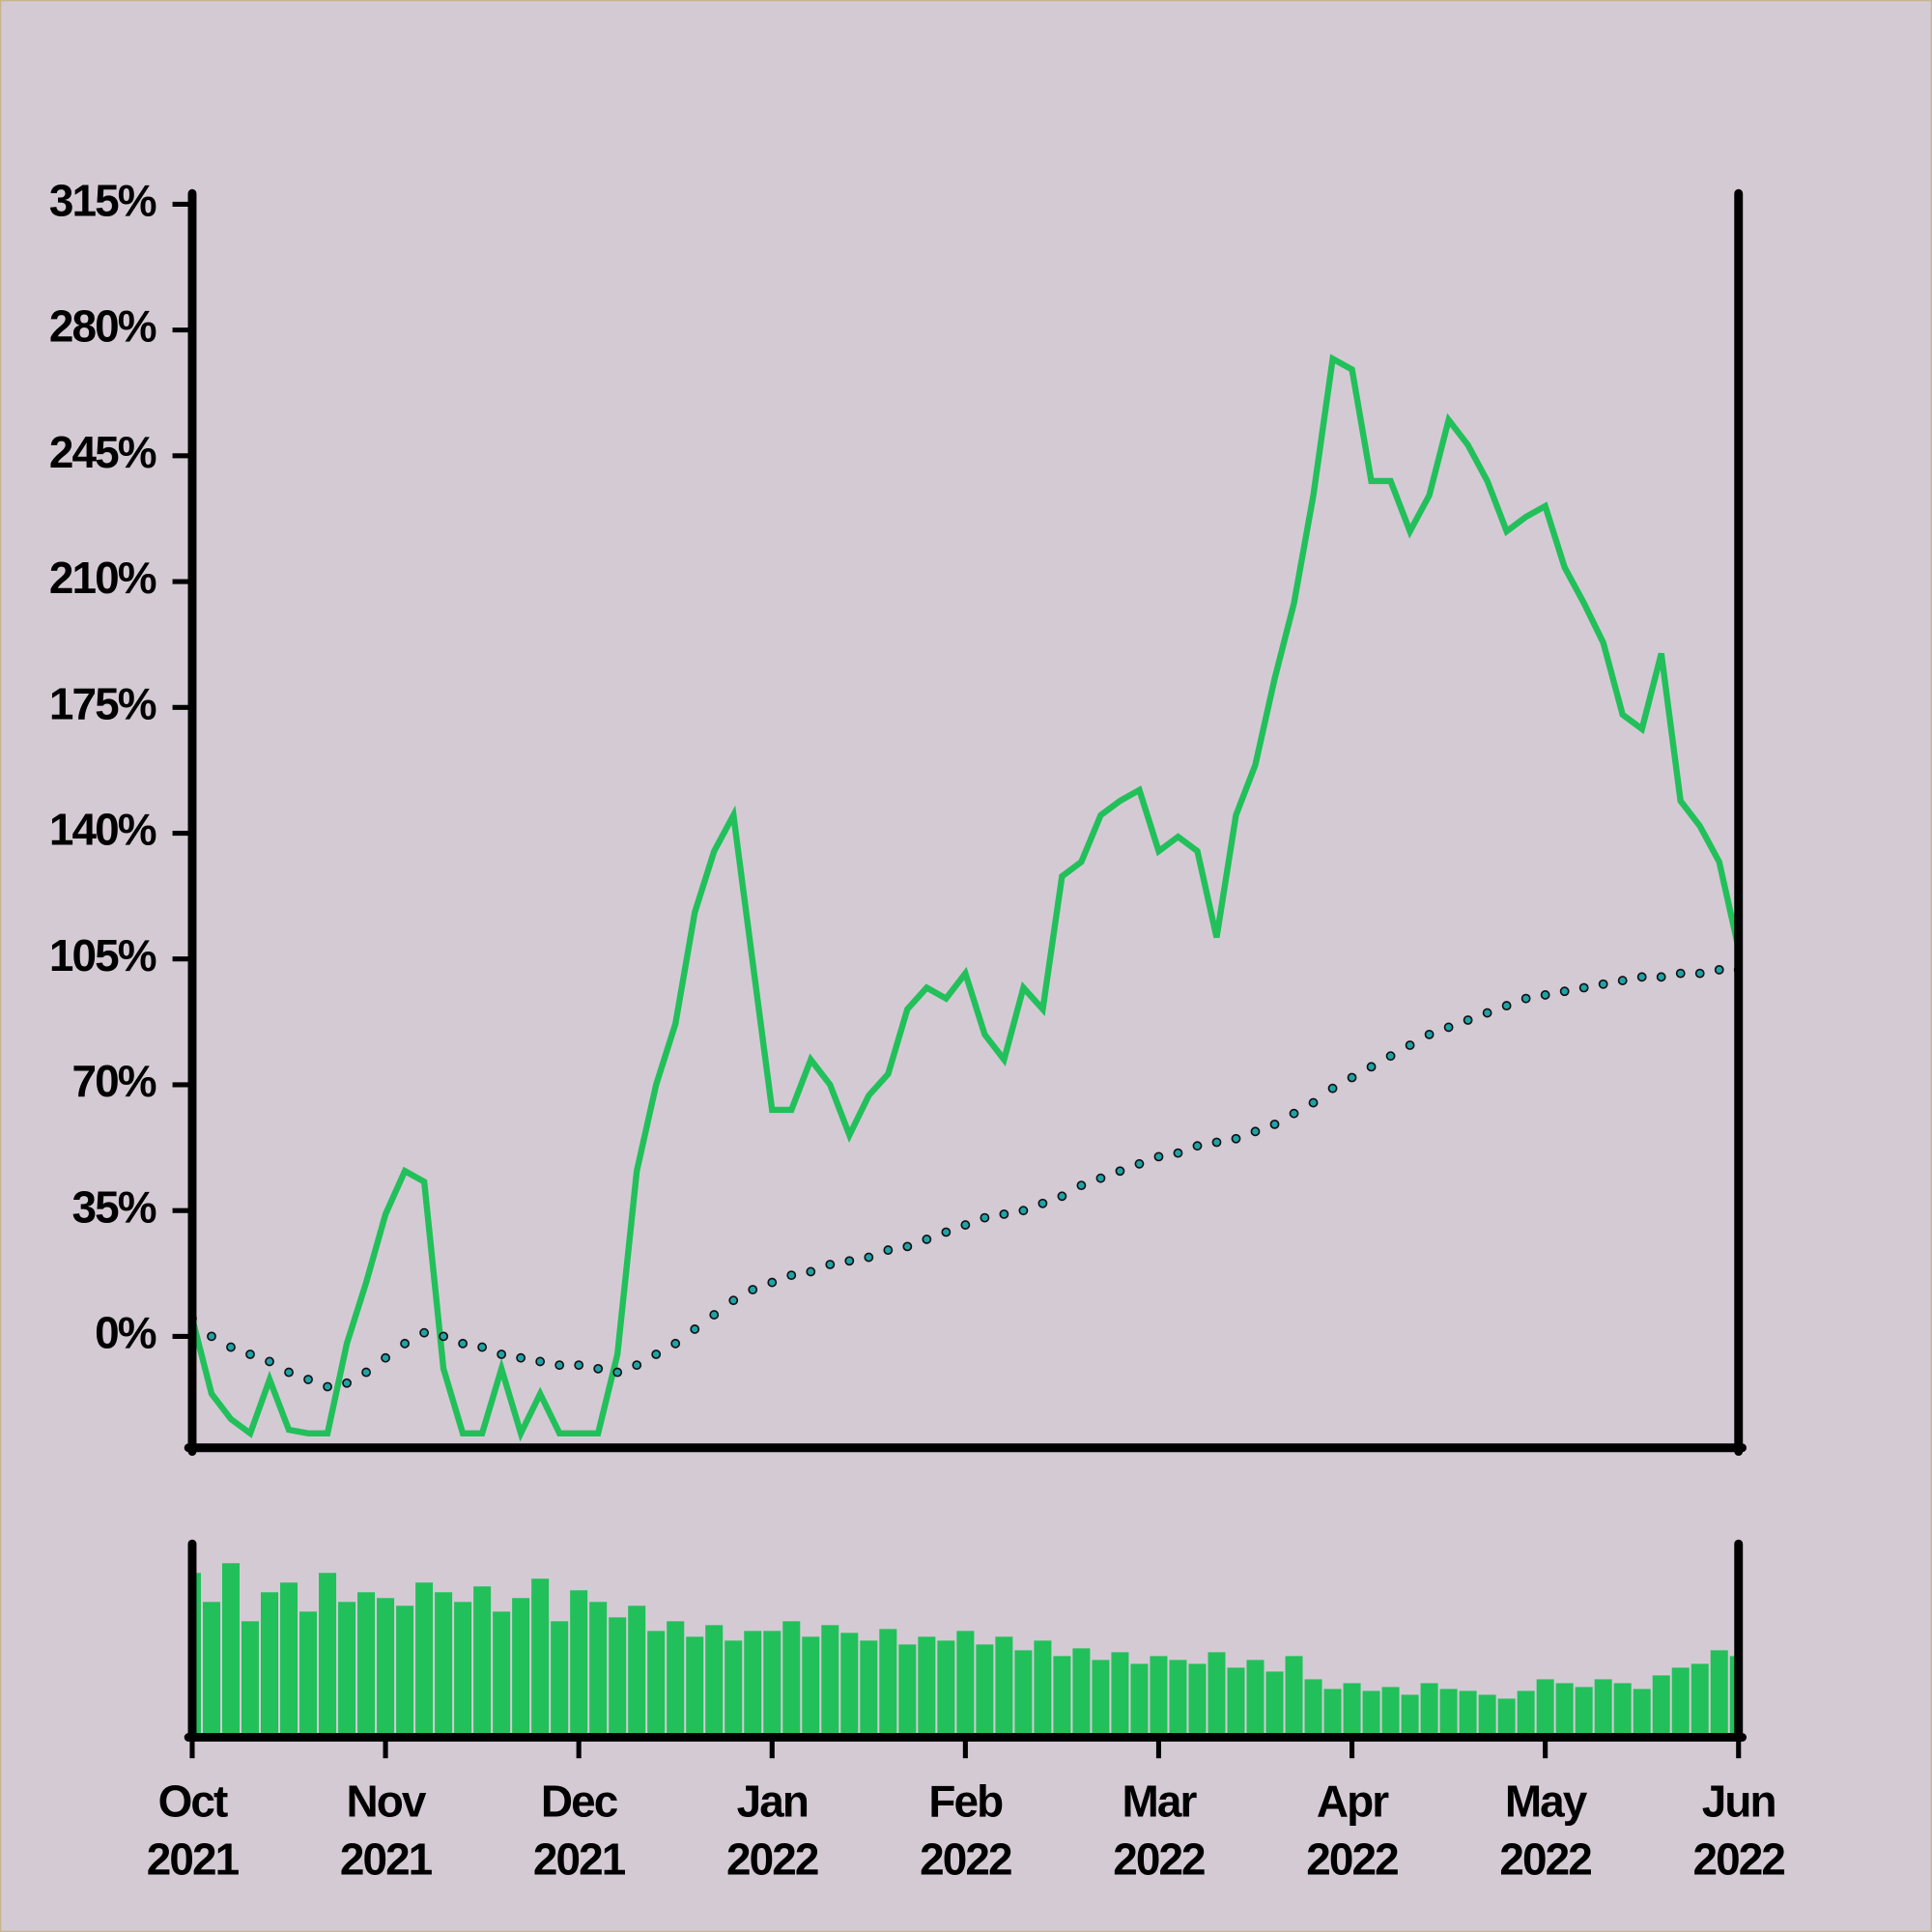 The height and width of the screenshot is (1932, 1932). Describe the element at coordinates (102, 830) in the screenshot. I see `y-tick-label: 140%` at that location.